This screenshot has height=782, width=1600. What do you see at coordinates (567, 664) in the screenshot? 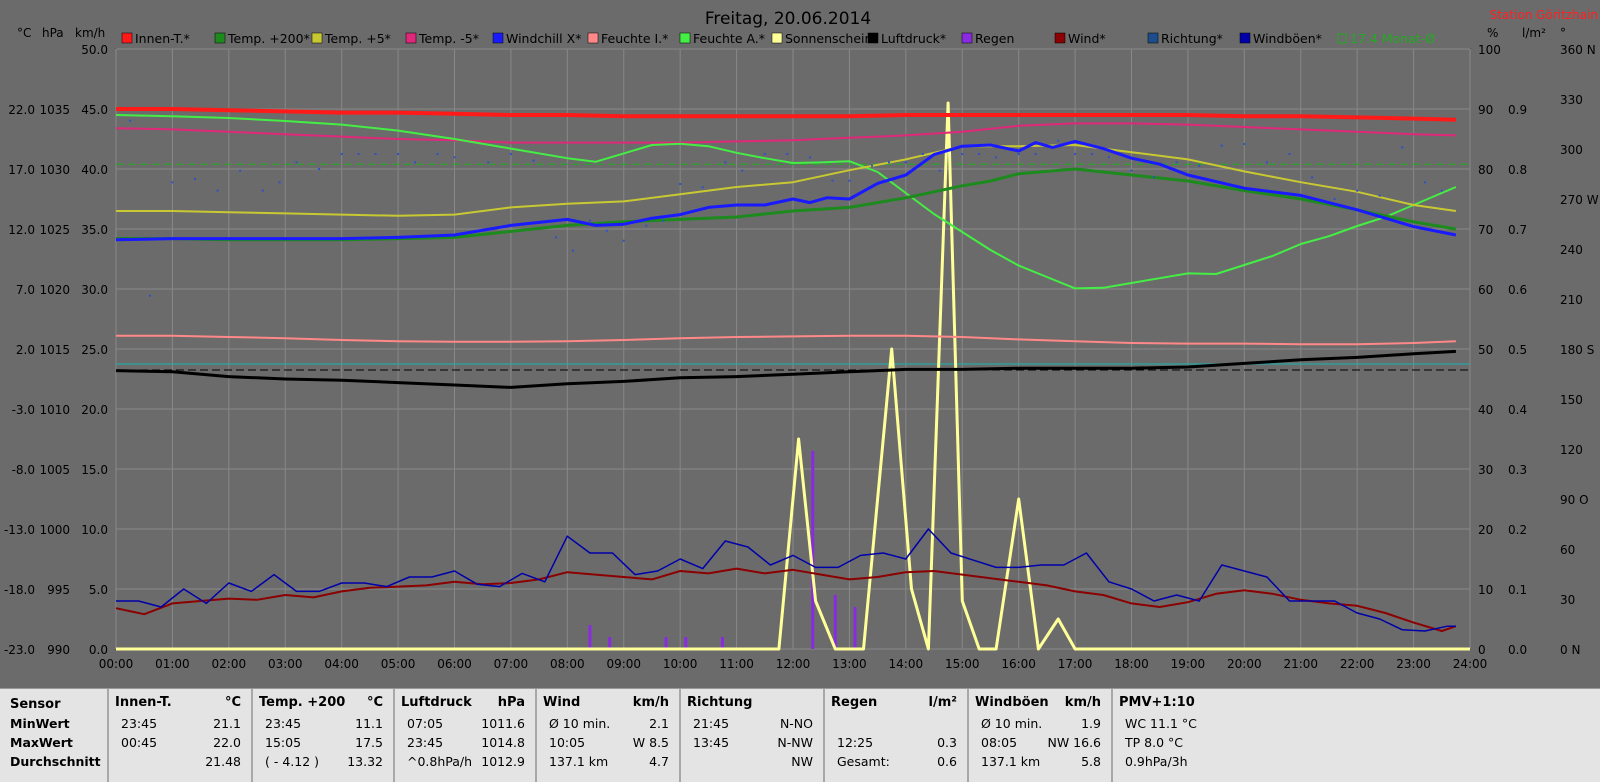
I see `x-tick-label: 08:00` at bounding box center [567, 664].